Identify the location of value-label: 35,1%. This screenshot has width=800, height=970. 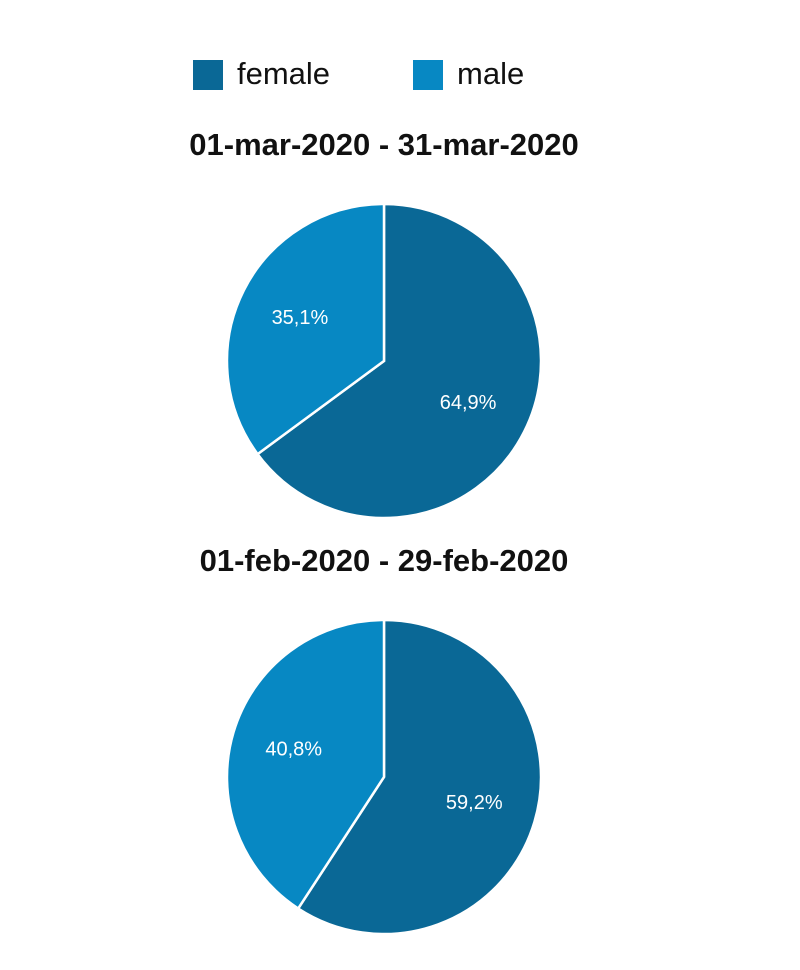
(300, 318).